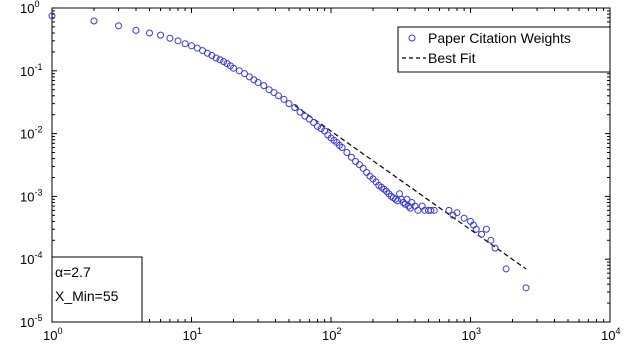 Image resolution: width=624 pixels, height=346 pixels. What do you see at coordinates (31, 70) in the screenshot?
I see `y-tick-label: 10⁻¹` at bounding box center [31, 70].